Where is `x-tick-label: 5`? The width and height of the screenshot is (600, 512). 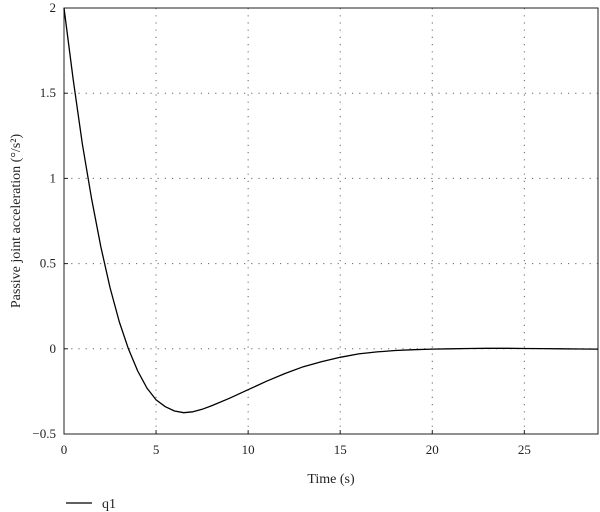 x-tick-label: 5 is located at coordinates (156, 449).